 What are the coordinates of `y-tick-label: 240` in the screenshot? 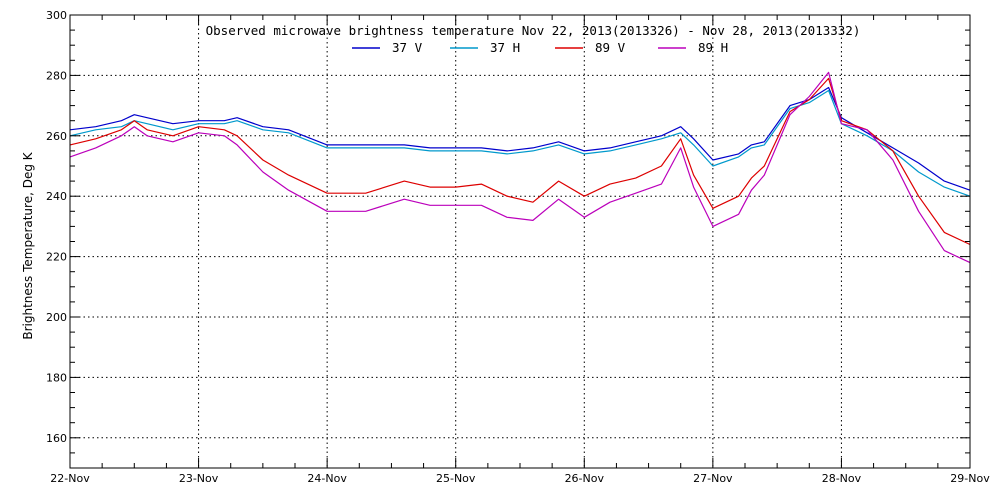 It's located at (56, 196).